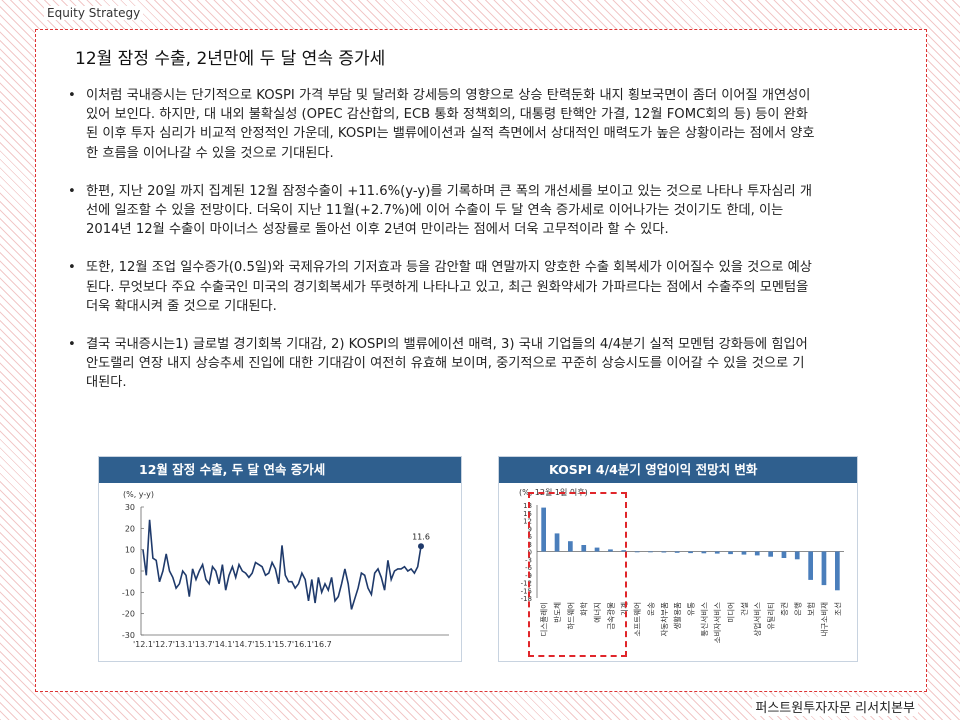 The image size is (960, 720). I want to click on x-tick-label: 증권, so click(784, 609).